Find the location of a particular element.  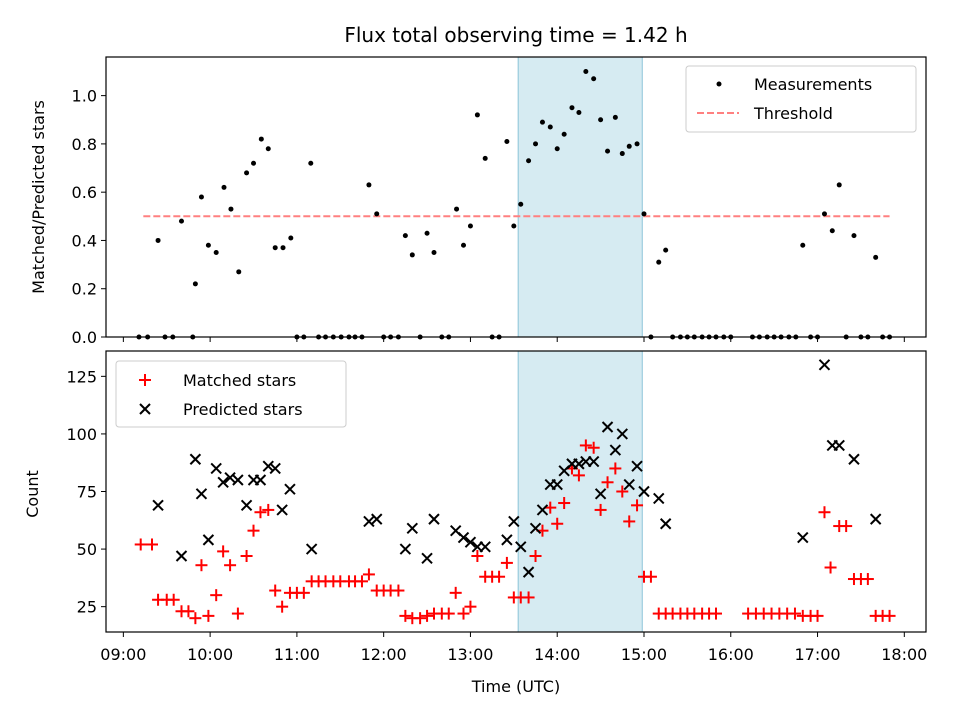

top-y-tick-label: 0.4 is located at coordinates (84, 240).